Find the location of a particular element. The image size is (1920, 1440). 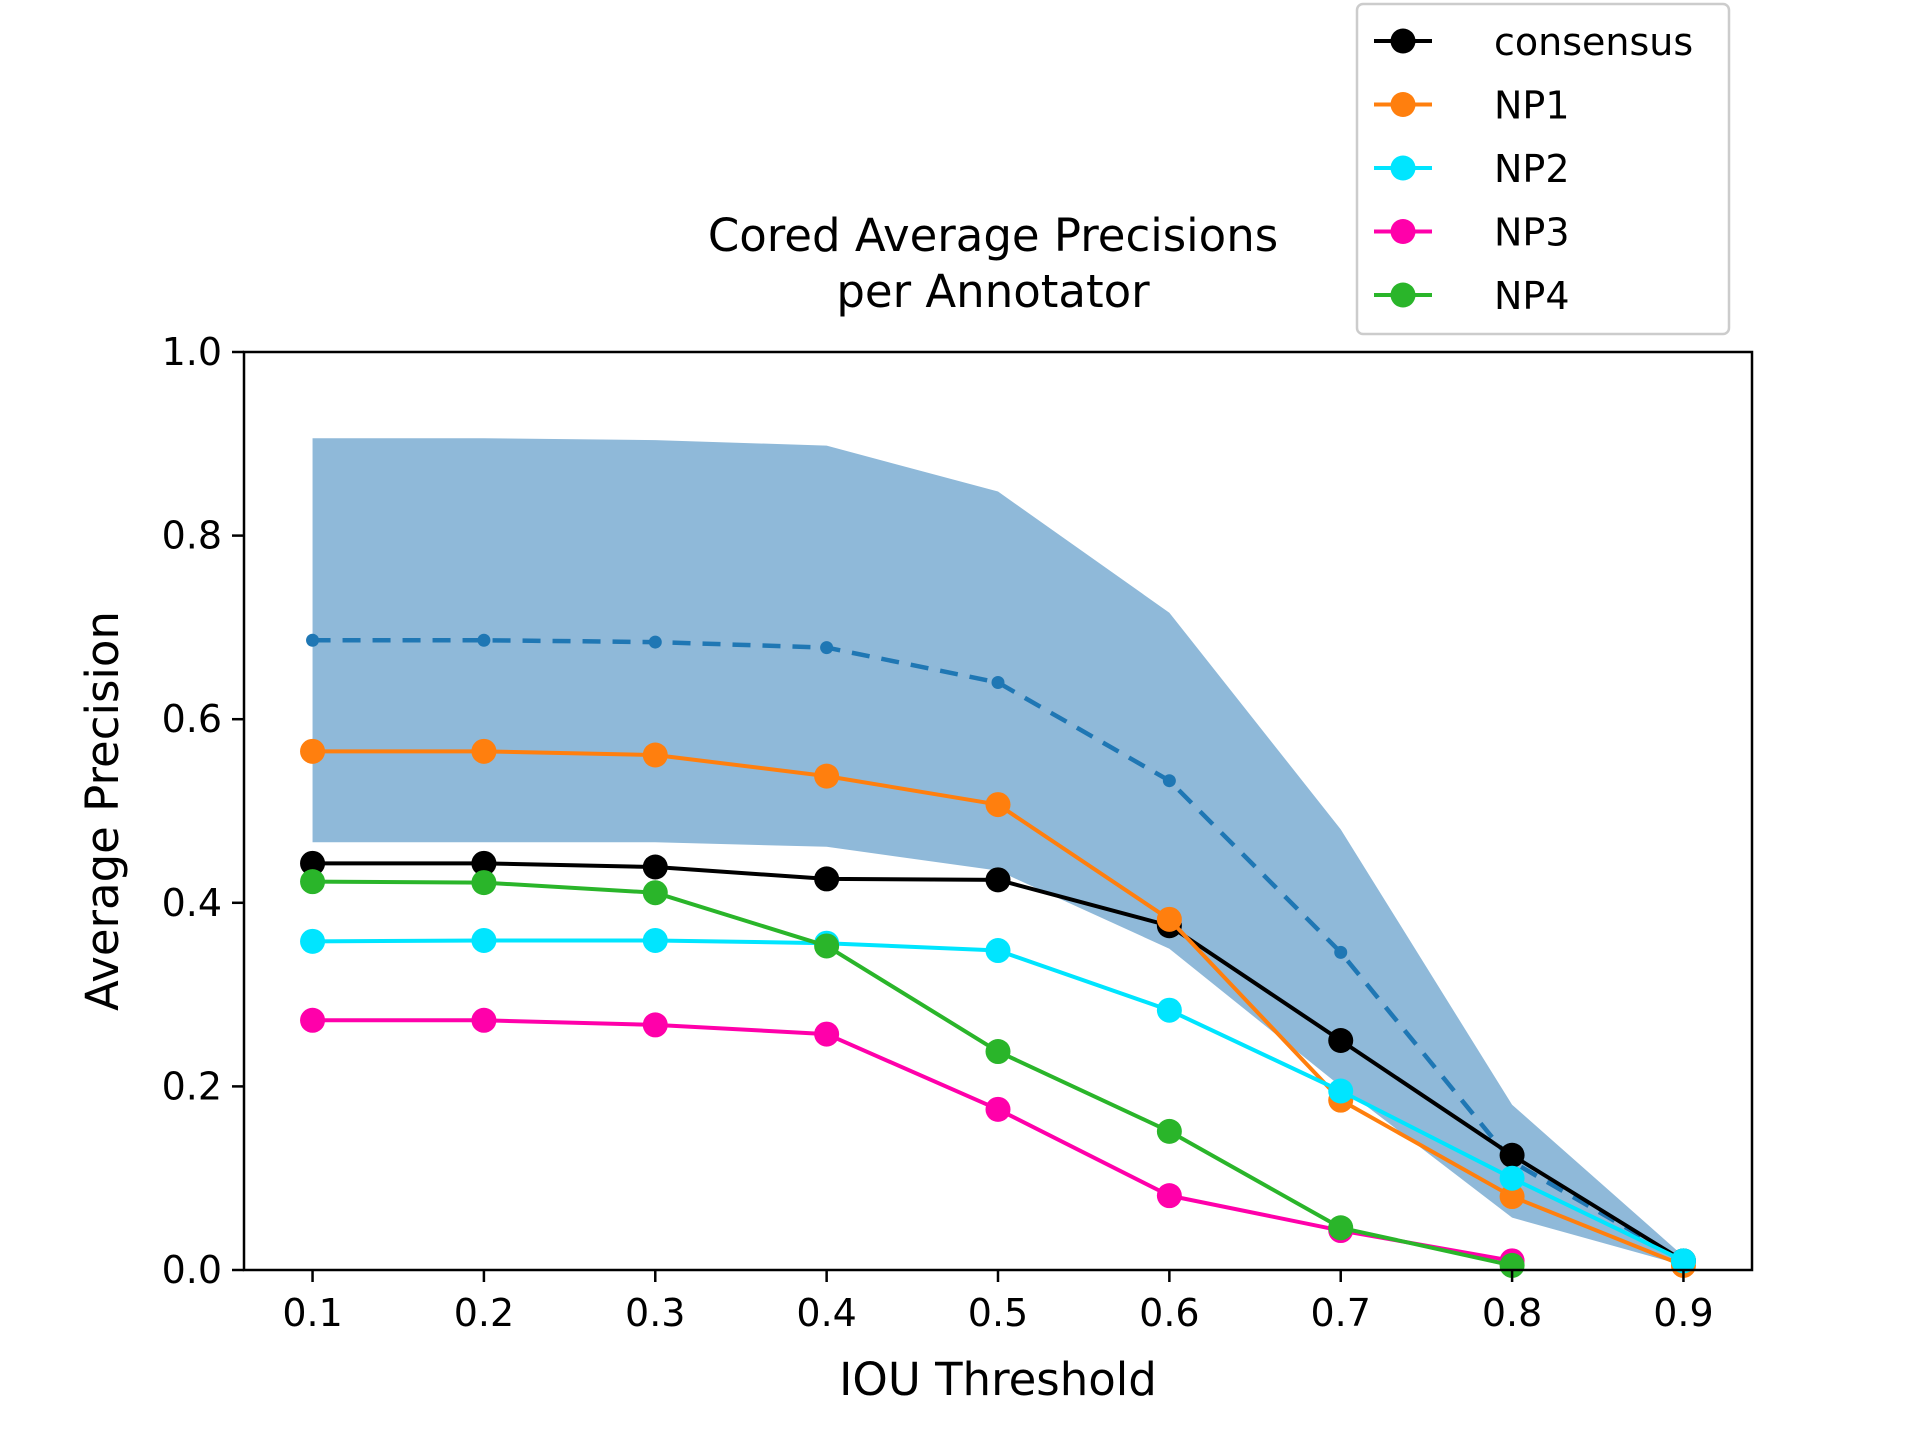

x-tick-label: 0.9 is located at coordinates (1683, 1313).